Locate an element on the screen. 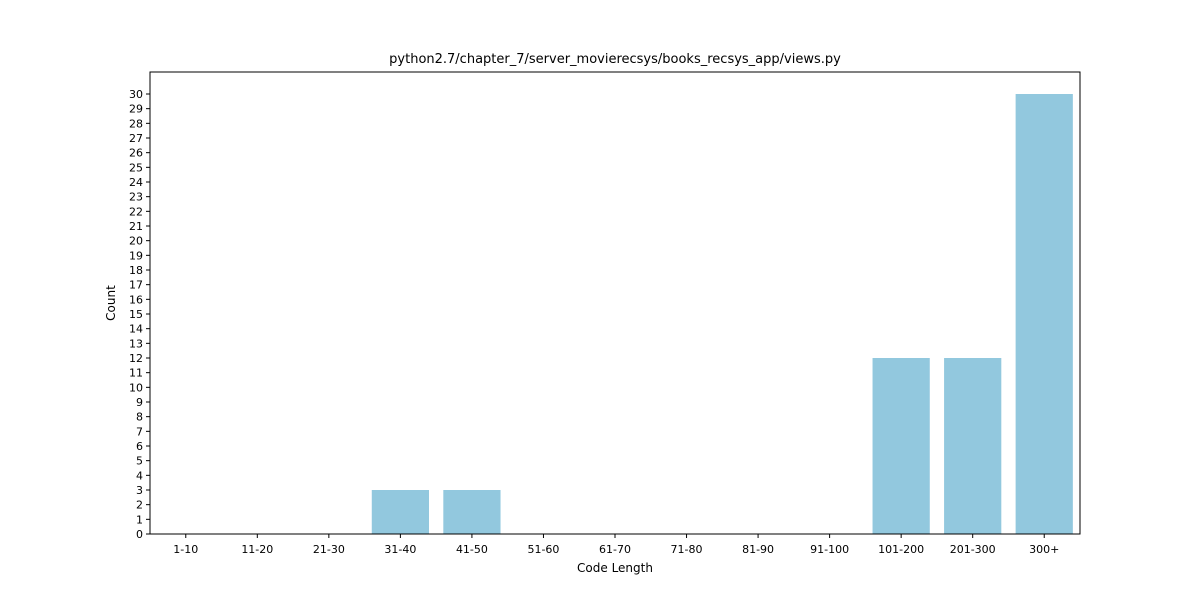 The width and height of the screenshot is (1200, 604). x-tick-label: 1-10 is located at coordinates (185, 549).